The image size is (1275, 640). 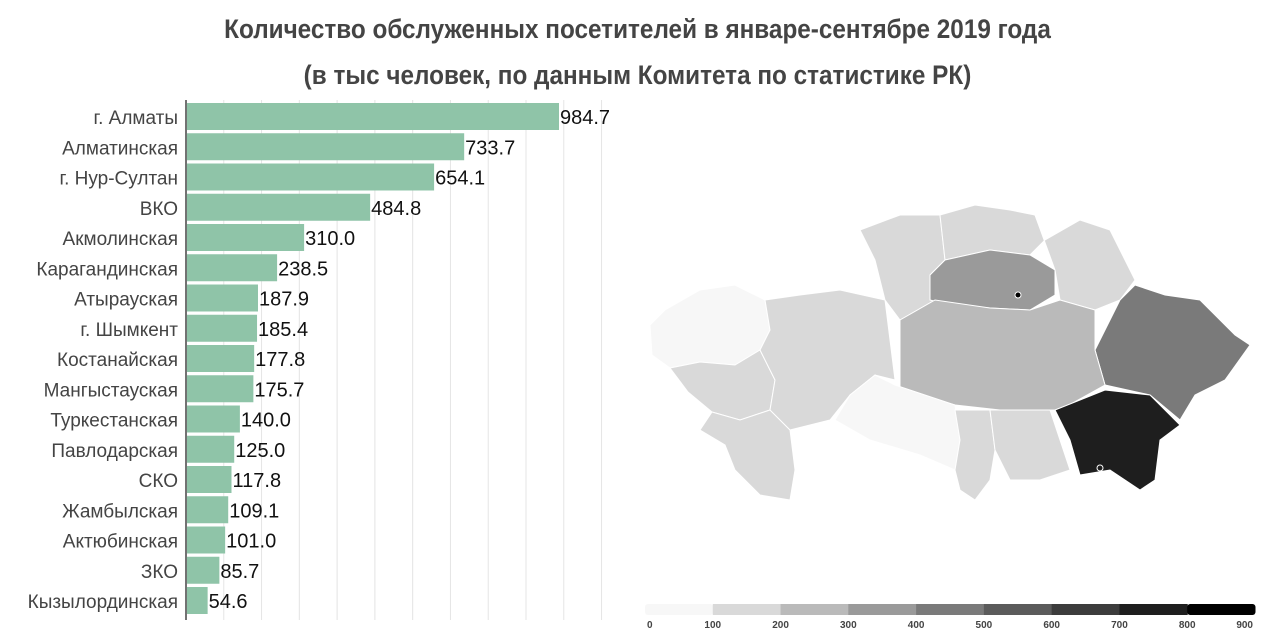 I want to click on category-label: Кызылординская, so click(x=103, y=602).